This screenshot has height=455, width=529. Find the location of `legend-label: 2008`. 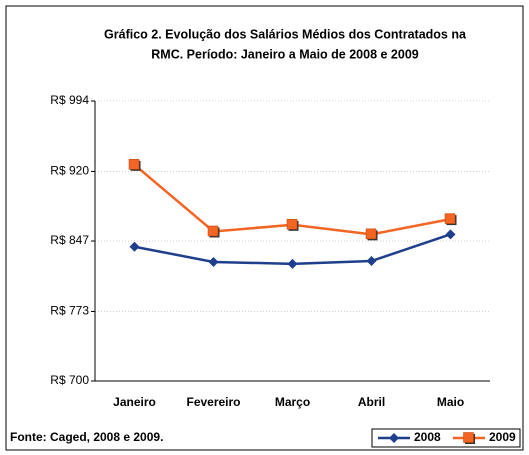

legend-label: 2008 is located at coordinates (427, 437).